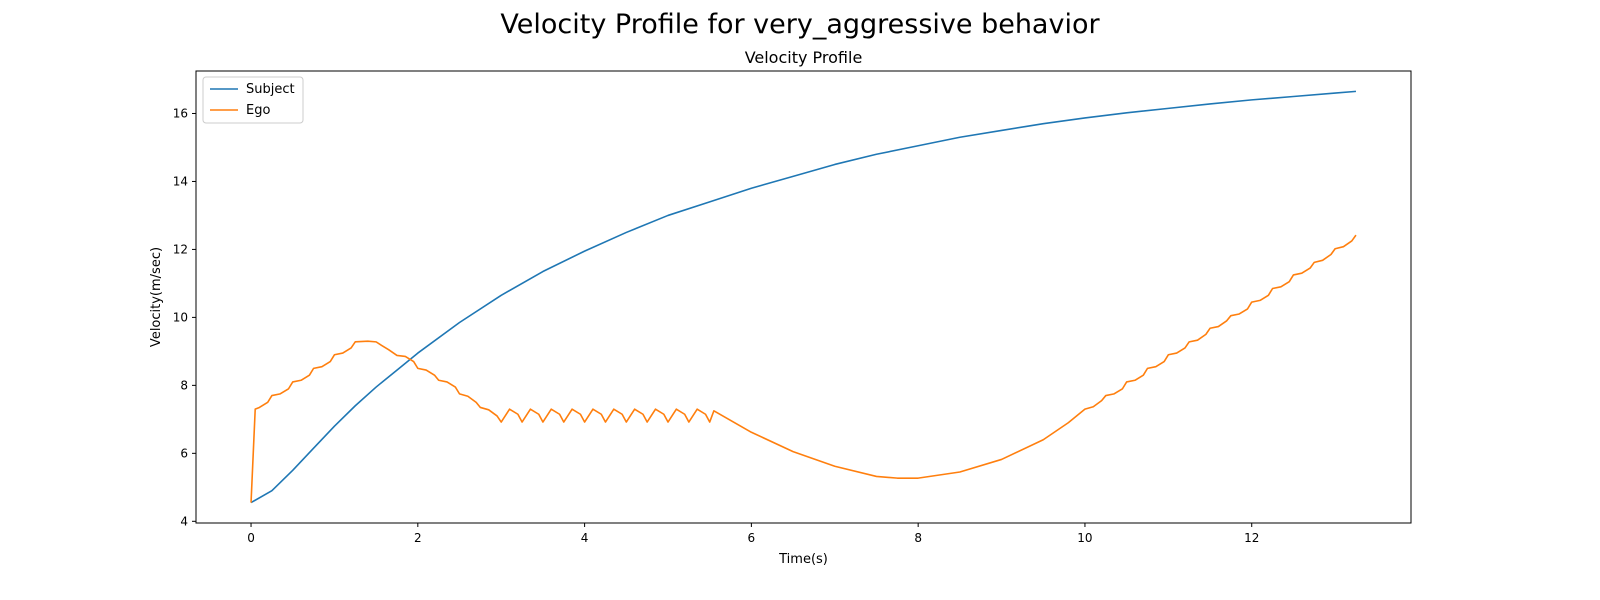  I want to click on x-tick-label: 8, so click(918, 538).